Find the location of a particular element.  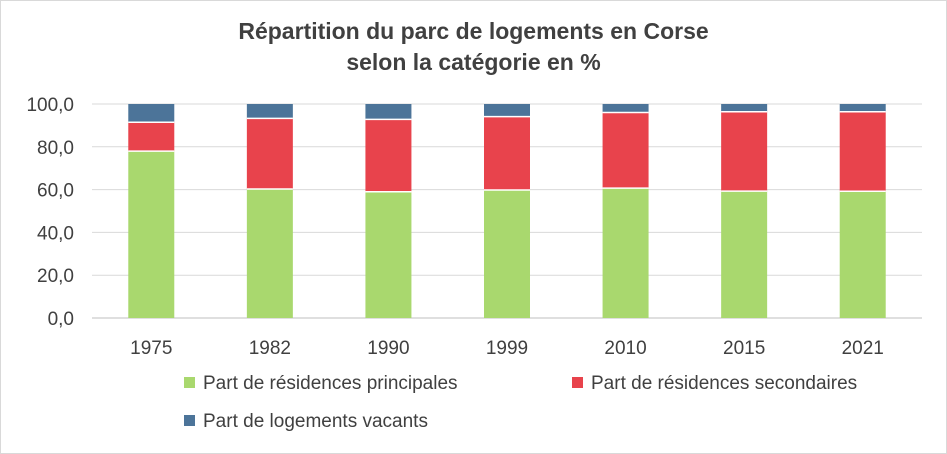

y-tick-label: 20,0 is located at coordinates (55, 276).